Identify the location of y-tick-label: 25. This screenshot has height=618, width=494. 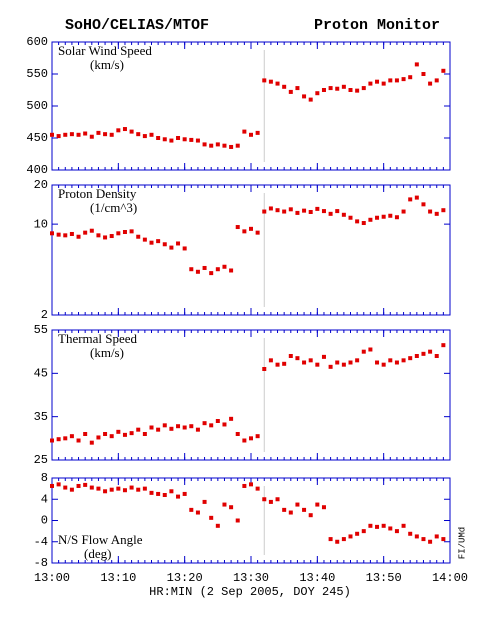
(41, 460).